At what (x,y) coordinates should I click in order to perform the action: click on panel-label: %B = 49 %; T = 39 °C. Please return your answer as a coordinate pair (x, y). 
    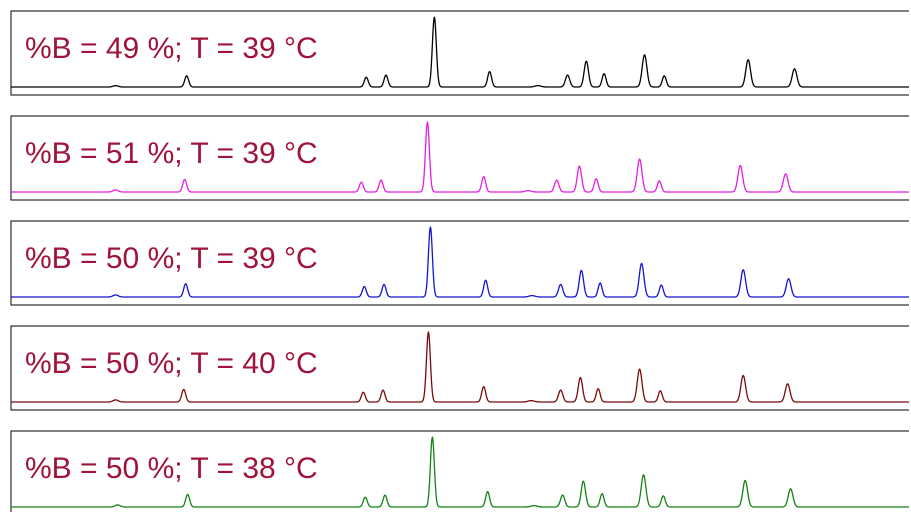
    Looking at the image, I should click on (171, 48).